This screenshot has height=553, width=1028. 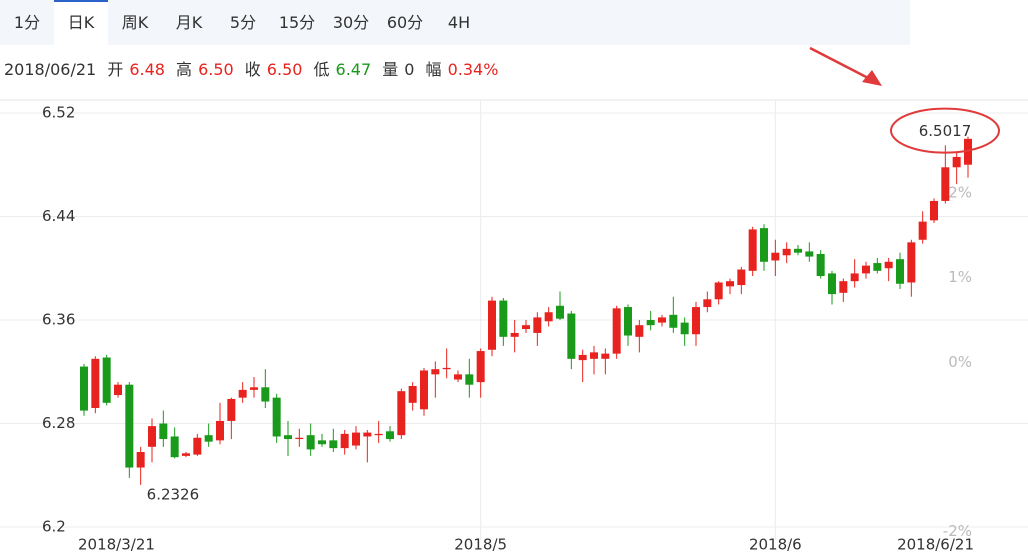 What do you see at coordinates (216, 69) in the screenshot?
I see `high-value: 6.50` at bounding box center [216, 69].